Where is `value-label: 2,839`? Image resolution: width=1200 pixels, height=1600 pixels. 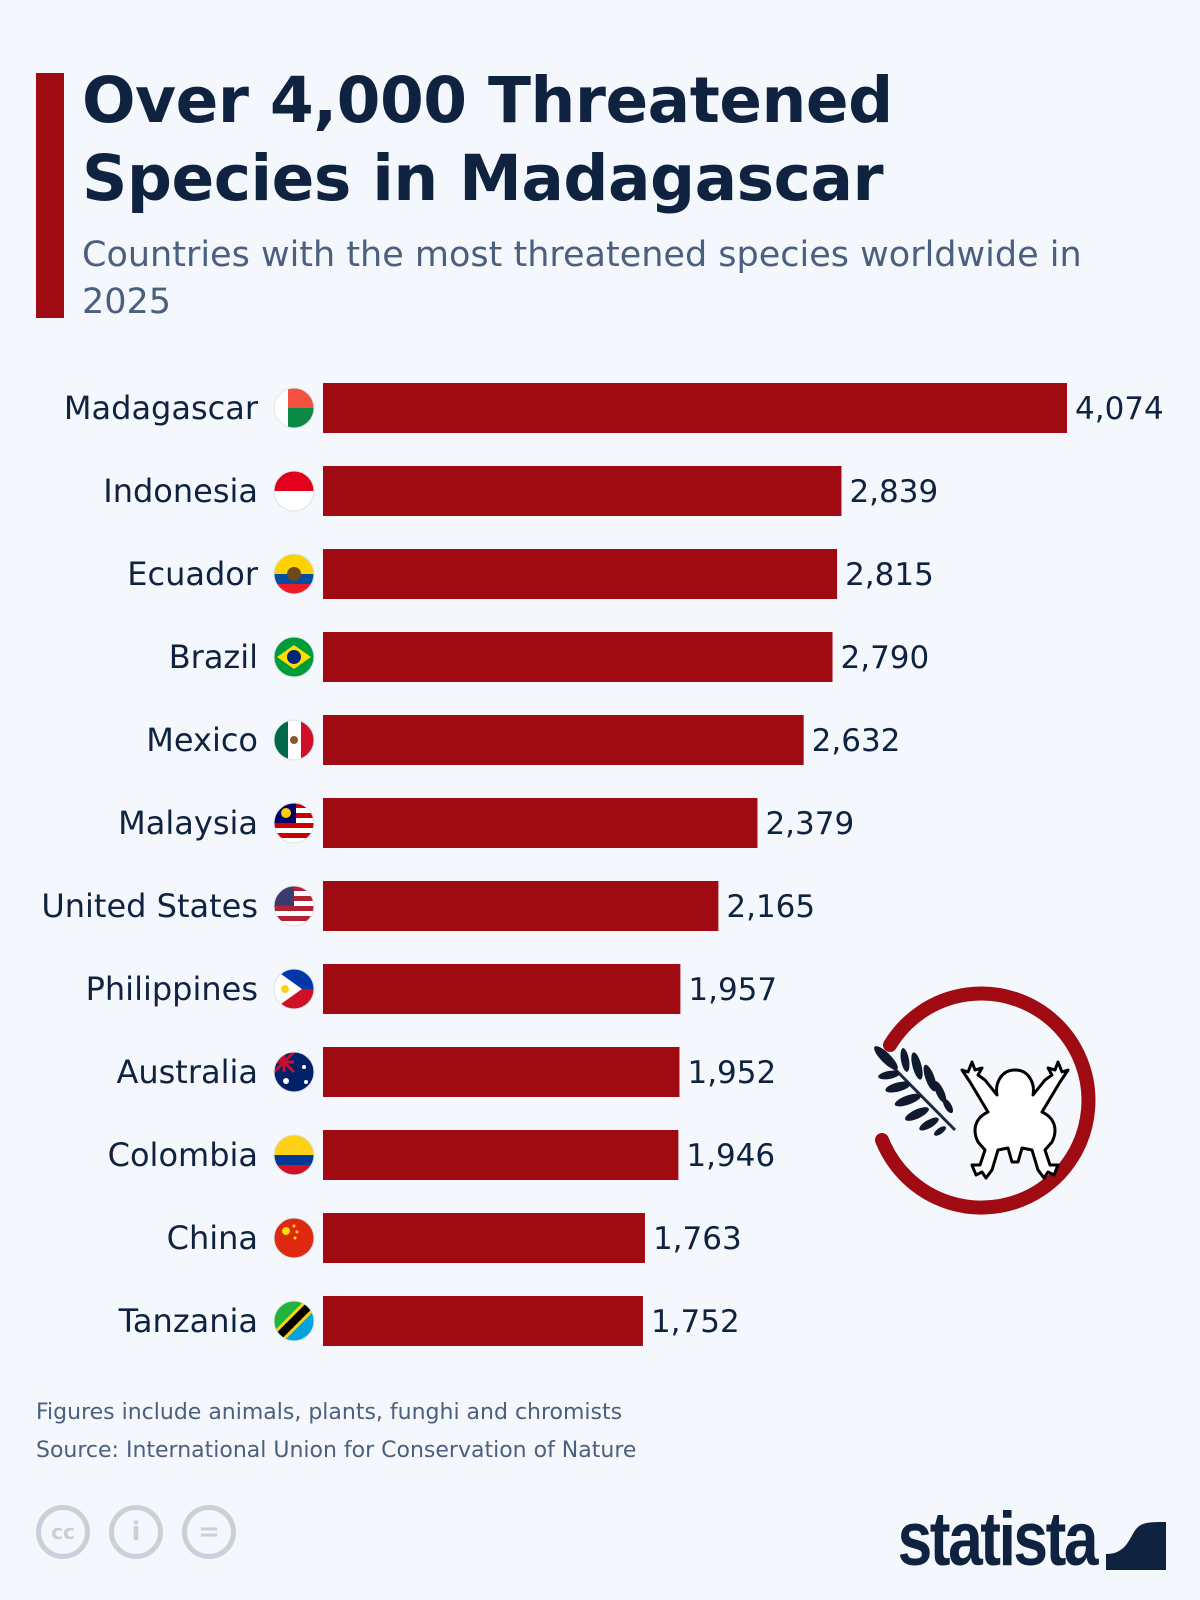 value-label: 2,839 is located at coordinates (893, 492).